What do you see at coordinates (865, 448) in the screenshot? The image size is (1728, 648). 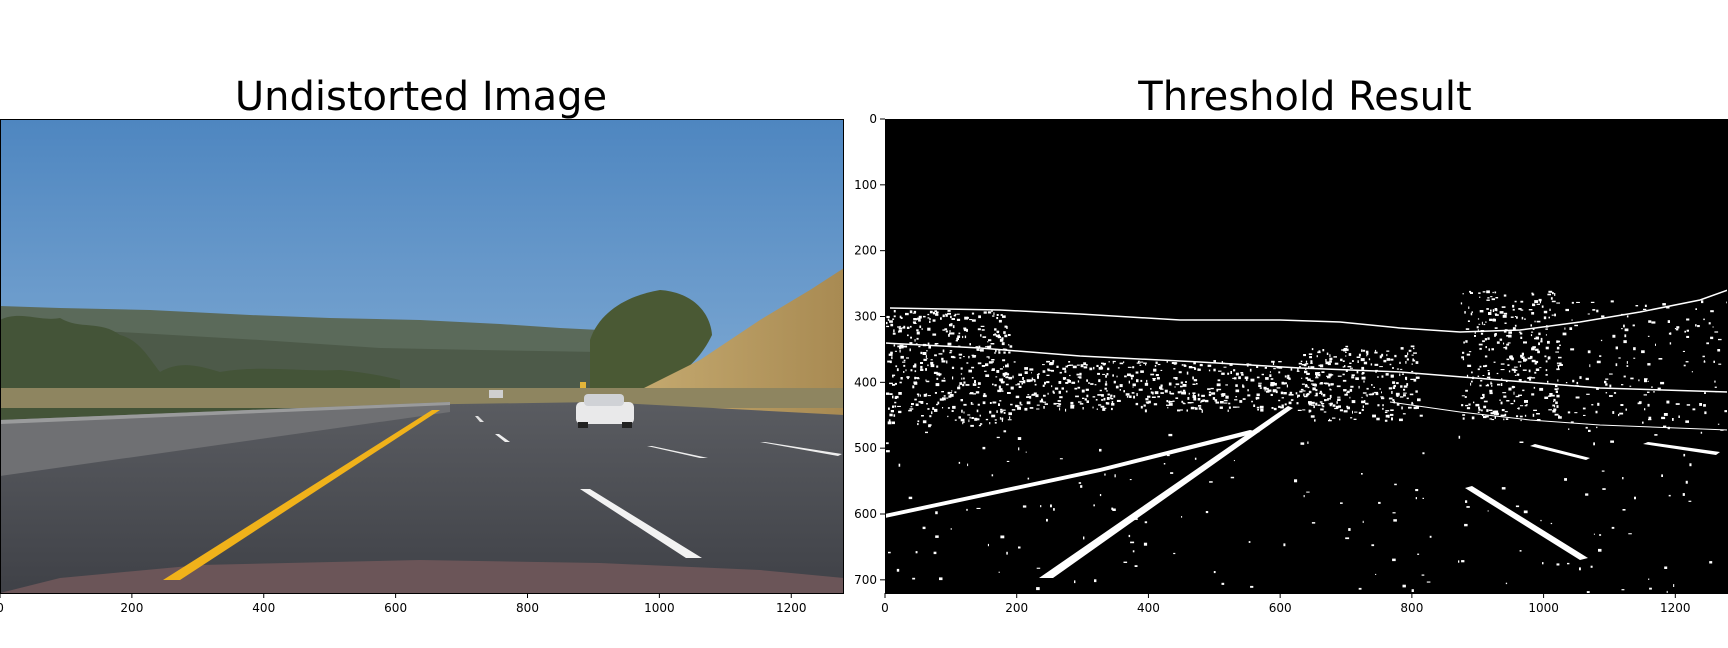 I see `y-tick-label: 500` at bounding box center [865, 448].